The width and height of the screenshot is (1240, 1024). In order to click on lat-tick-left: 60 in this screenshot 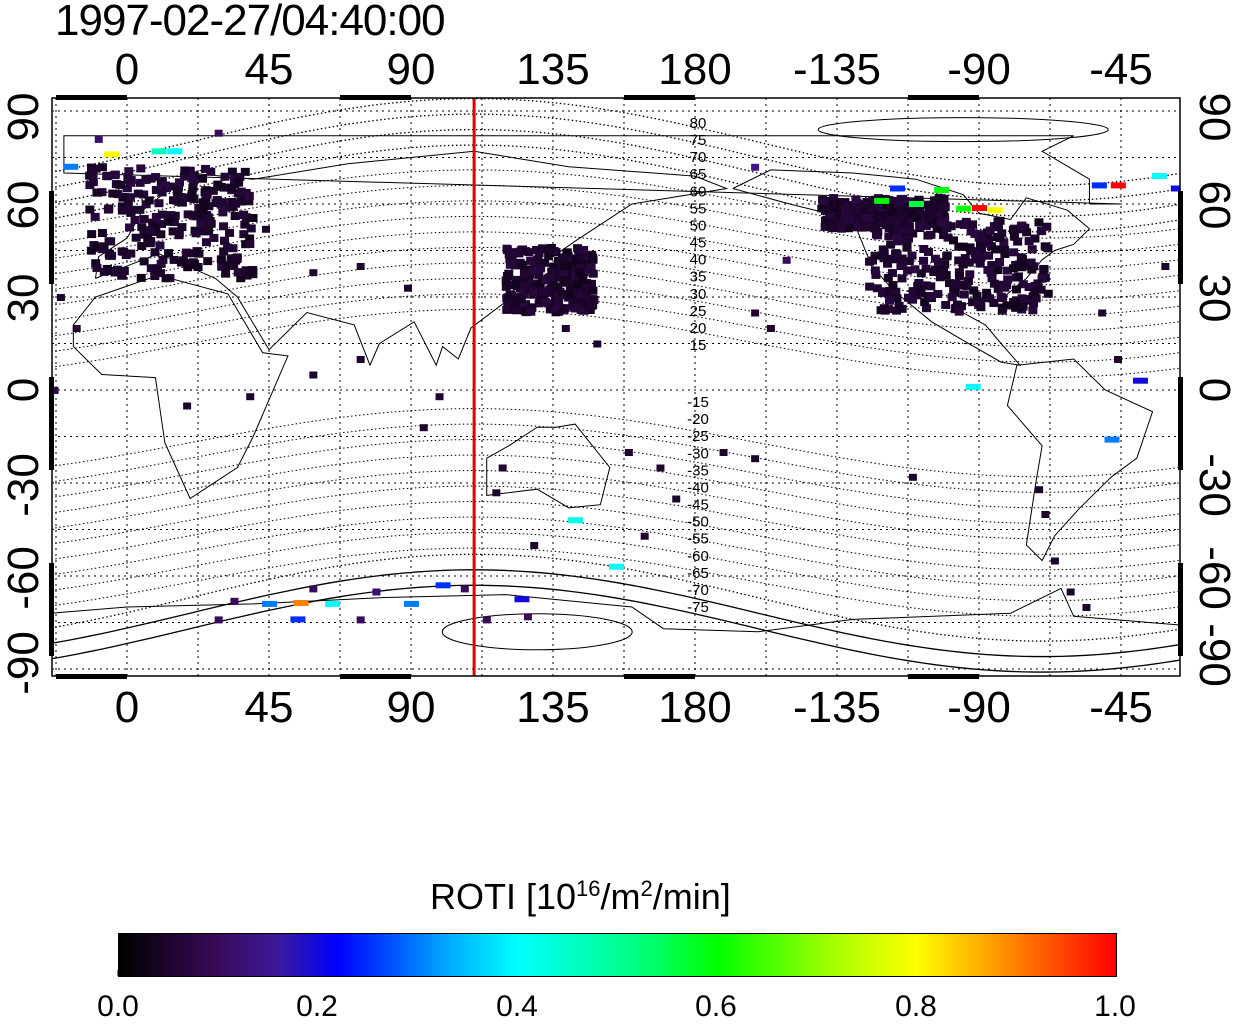, I will do `click(24, 205)`.